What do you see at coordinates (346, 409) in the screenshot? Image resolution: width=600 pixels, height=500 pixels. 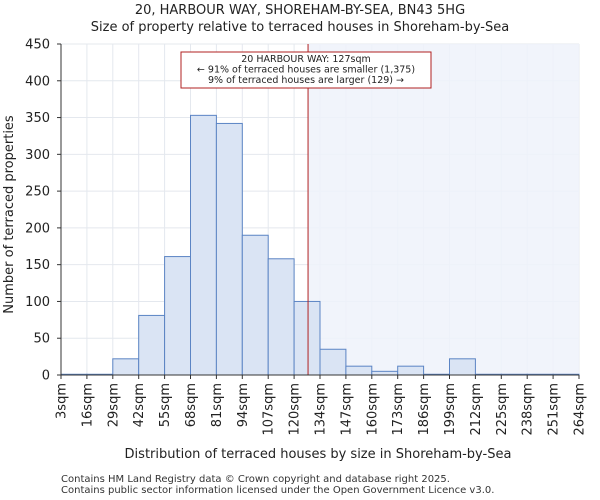 I see `x-tick-label: 147sqm` at bounding box center [346, 409].